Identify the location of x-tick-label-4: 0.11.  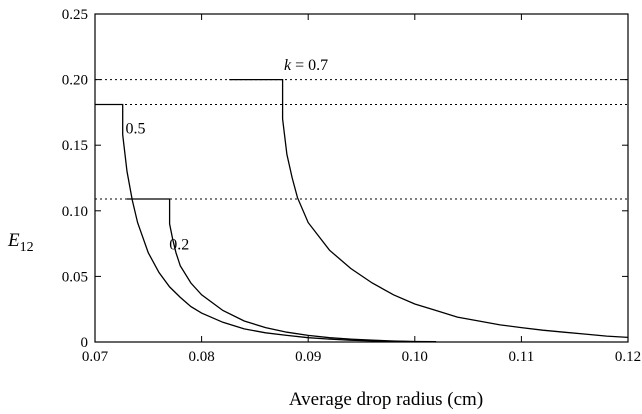
(522, 357).